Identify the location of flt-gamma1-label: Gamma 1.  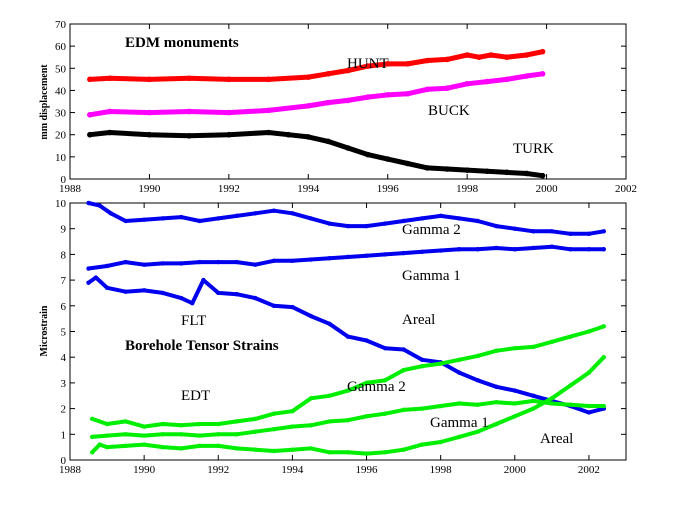
(431, 276).